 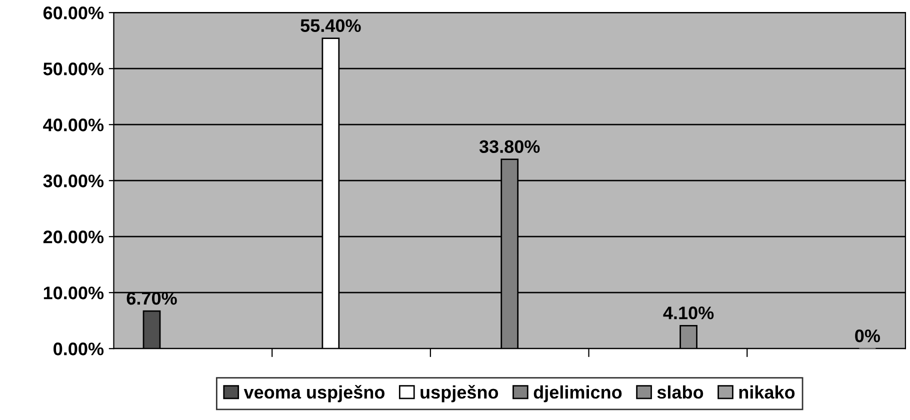 What do you see at coordinates (688, 313) in the screenshot?
I see `data-label: 4.10%` at bounding box center [688, 313].